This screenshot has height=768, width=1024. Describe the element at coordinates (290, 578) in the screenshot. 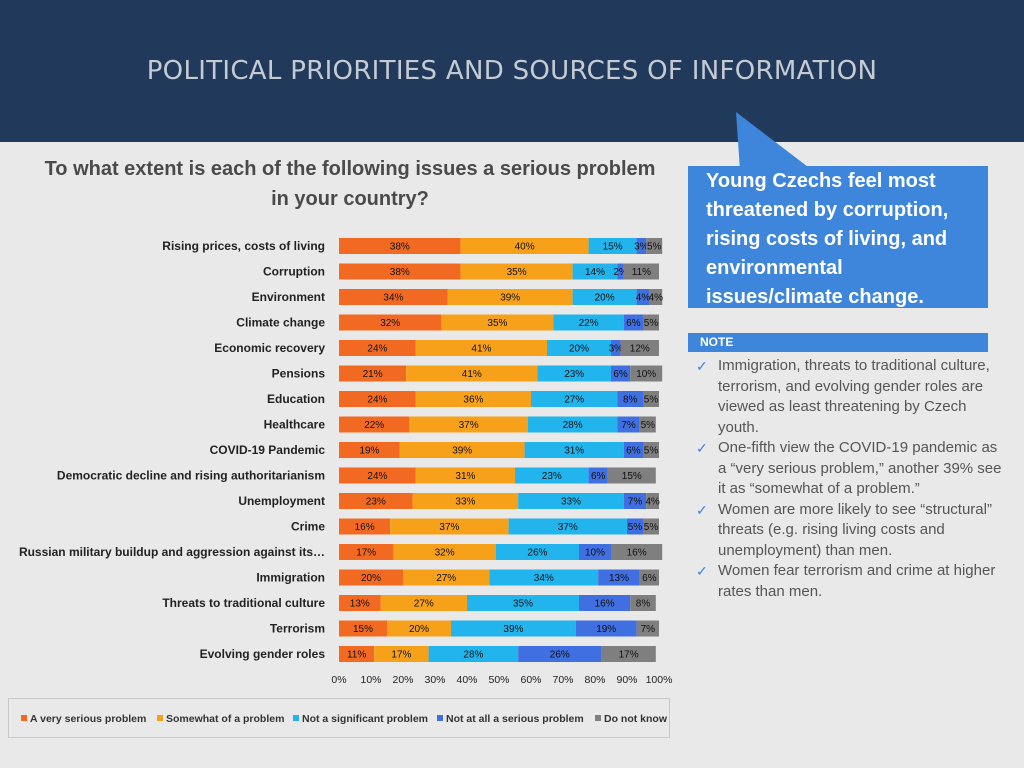

I see `category-label: Immigration` at that location.